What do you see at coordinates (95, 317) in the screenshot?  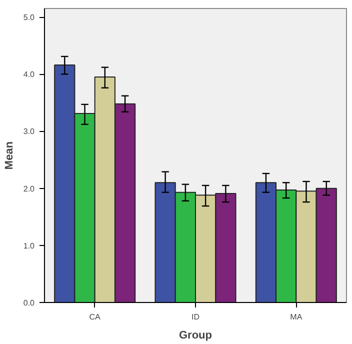 I see `x-tick-label: CA` at bounding box center [95, 317].